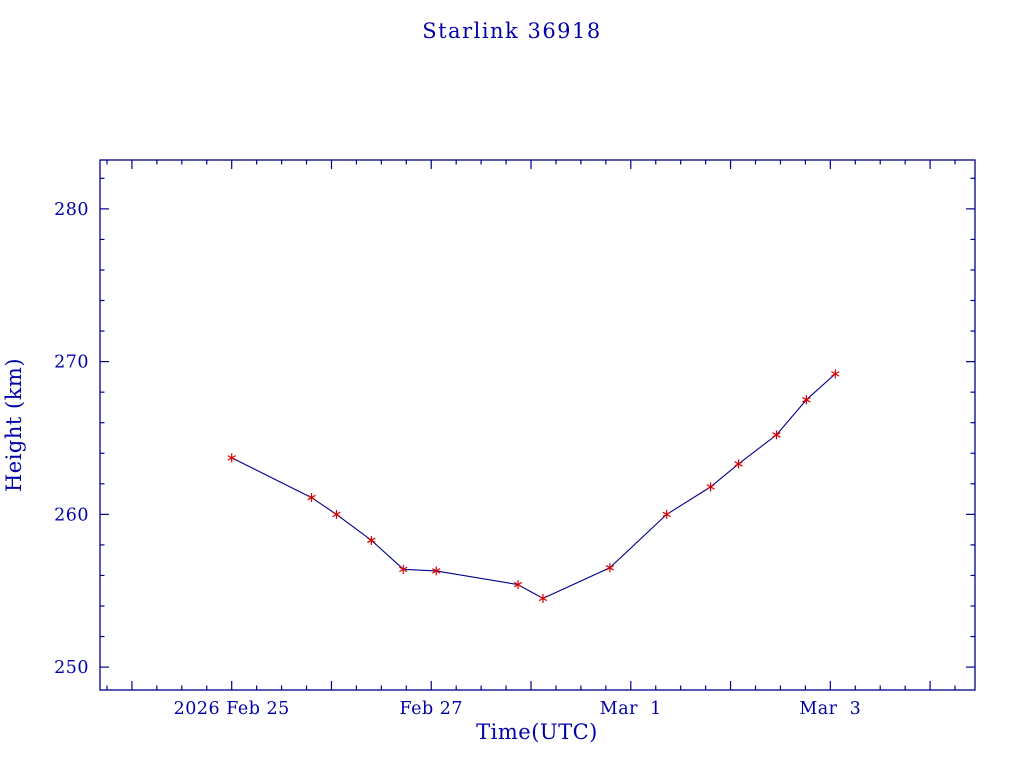  What do you see at coordinates (71, 515) in the screenshot?
I see `y-tick-label: 260` at bounding box center [71, 515].